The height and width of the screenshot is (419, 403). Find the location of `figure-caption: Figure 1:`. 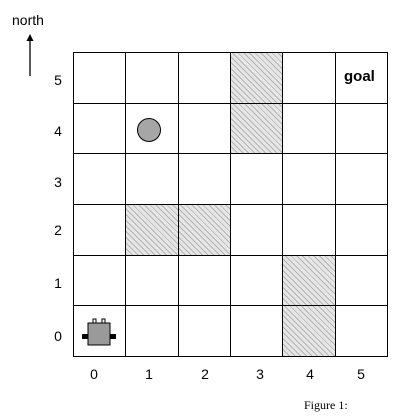

figure-caption: Figure 1: is located at coordinates (326, 405).